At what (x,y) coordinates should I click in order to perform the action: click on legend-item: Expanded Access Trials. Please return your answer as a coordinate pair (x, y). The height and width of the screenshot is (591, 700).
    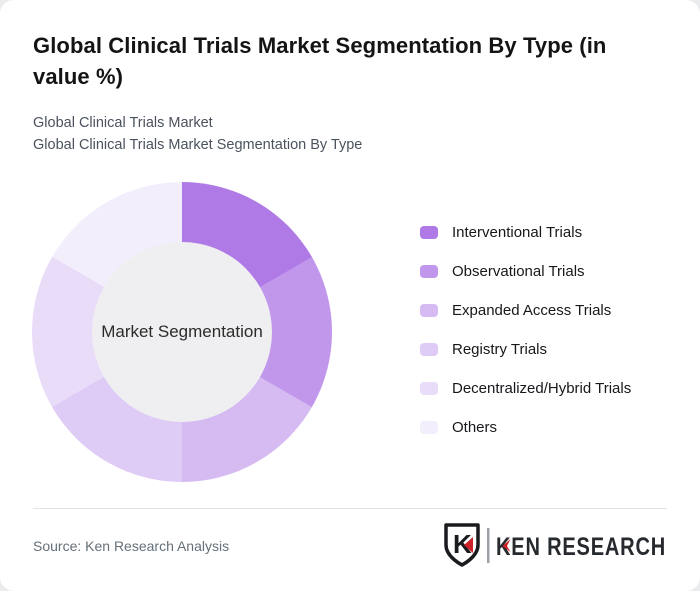
    Looking at the image, I should click on (525, 310).